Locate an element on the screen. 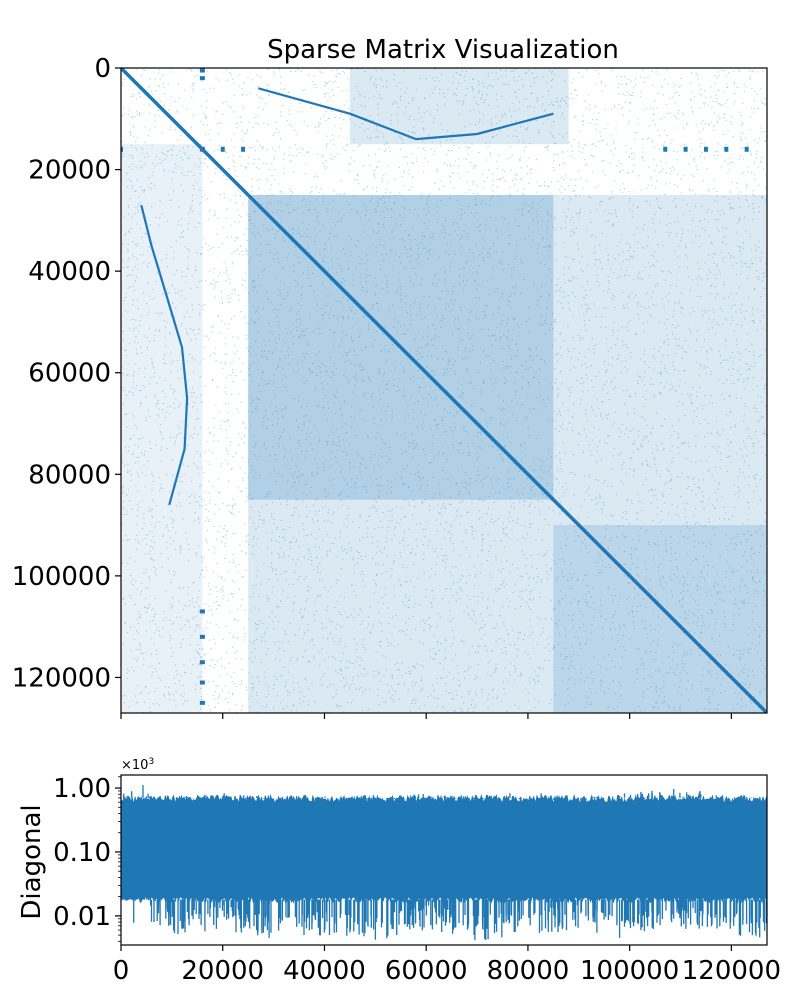 The height and width of the screenshot is (1000, 800). y-tick-label: 60000 is located at coordinates (69, 374).